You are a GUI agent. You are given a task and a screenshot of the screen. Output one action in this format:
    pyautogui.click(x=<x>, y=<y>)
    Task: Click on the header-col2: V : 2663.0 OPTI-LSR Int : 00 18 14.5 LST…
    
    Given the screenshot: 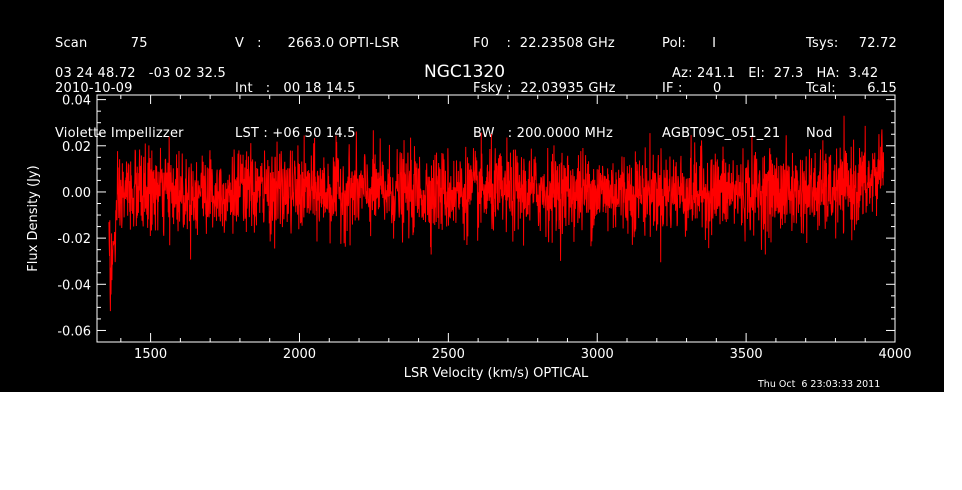 What is the action you would take?
    pyautogui.click(x=317, y=88)
    